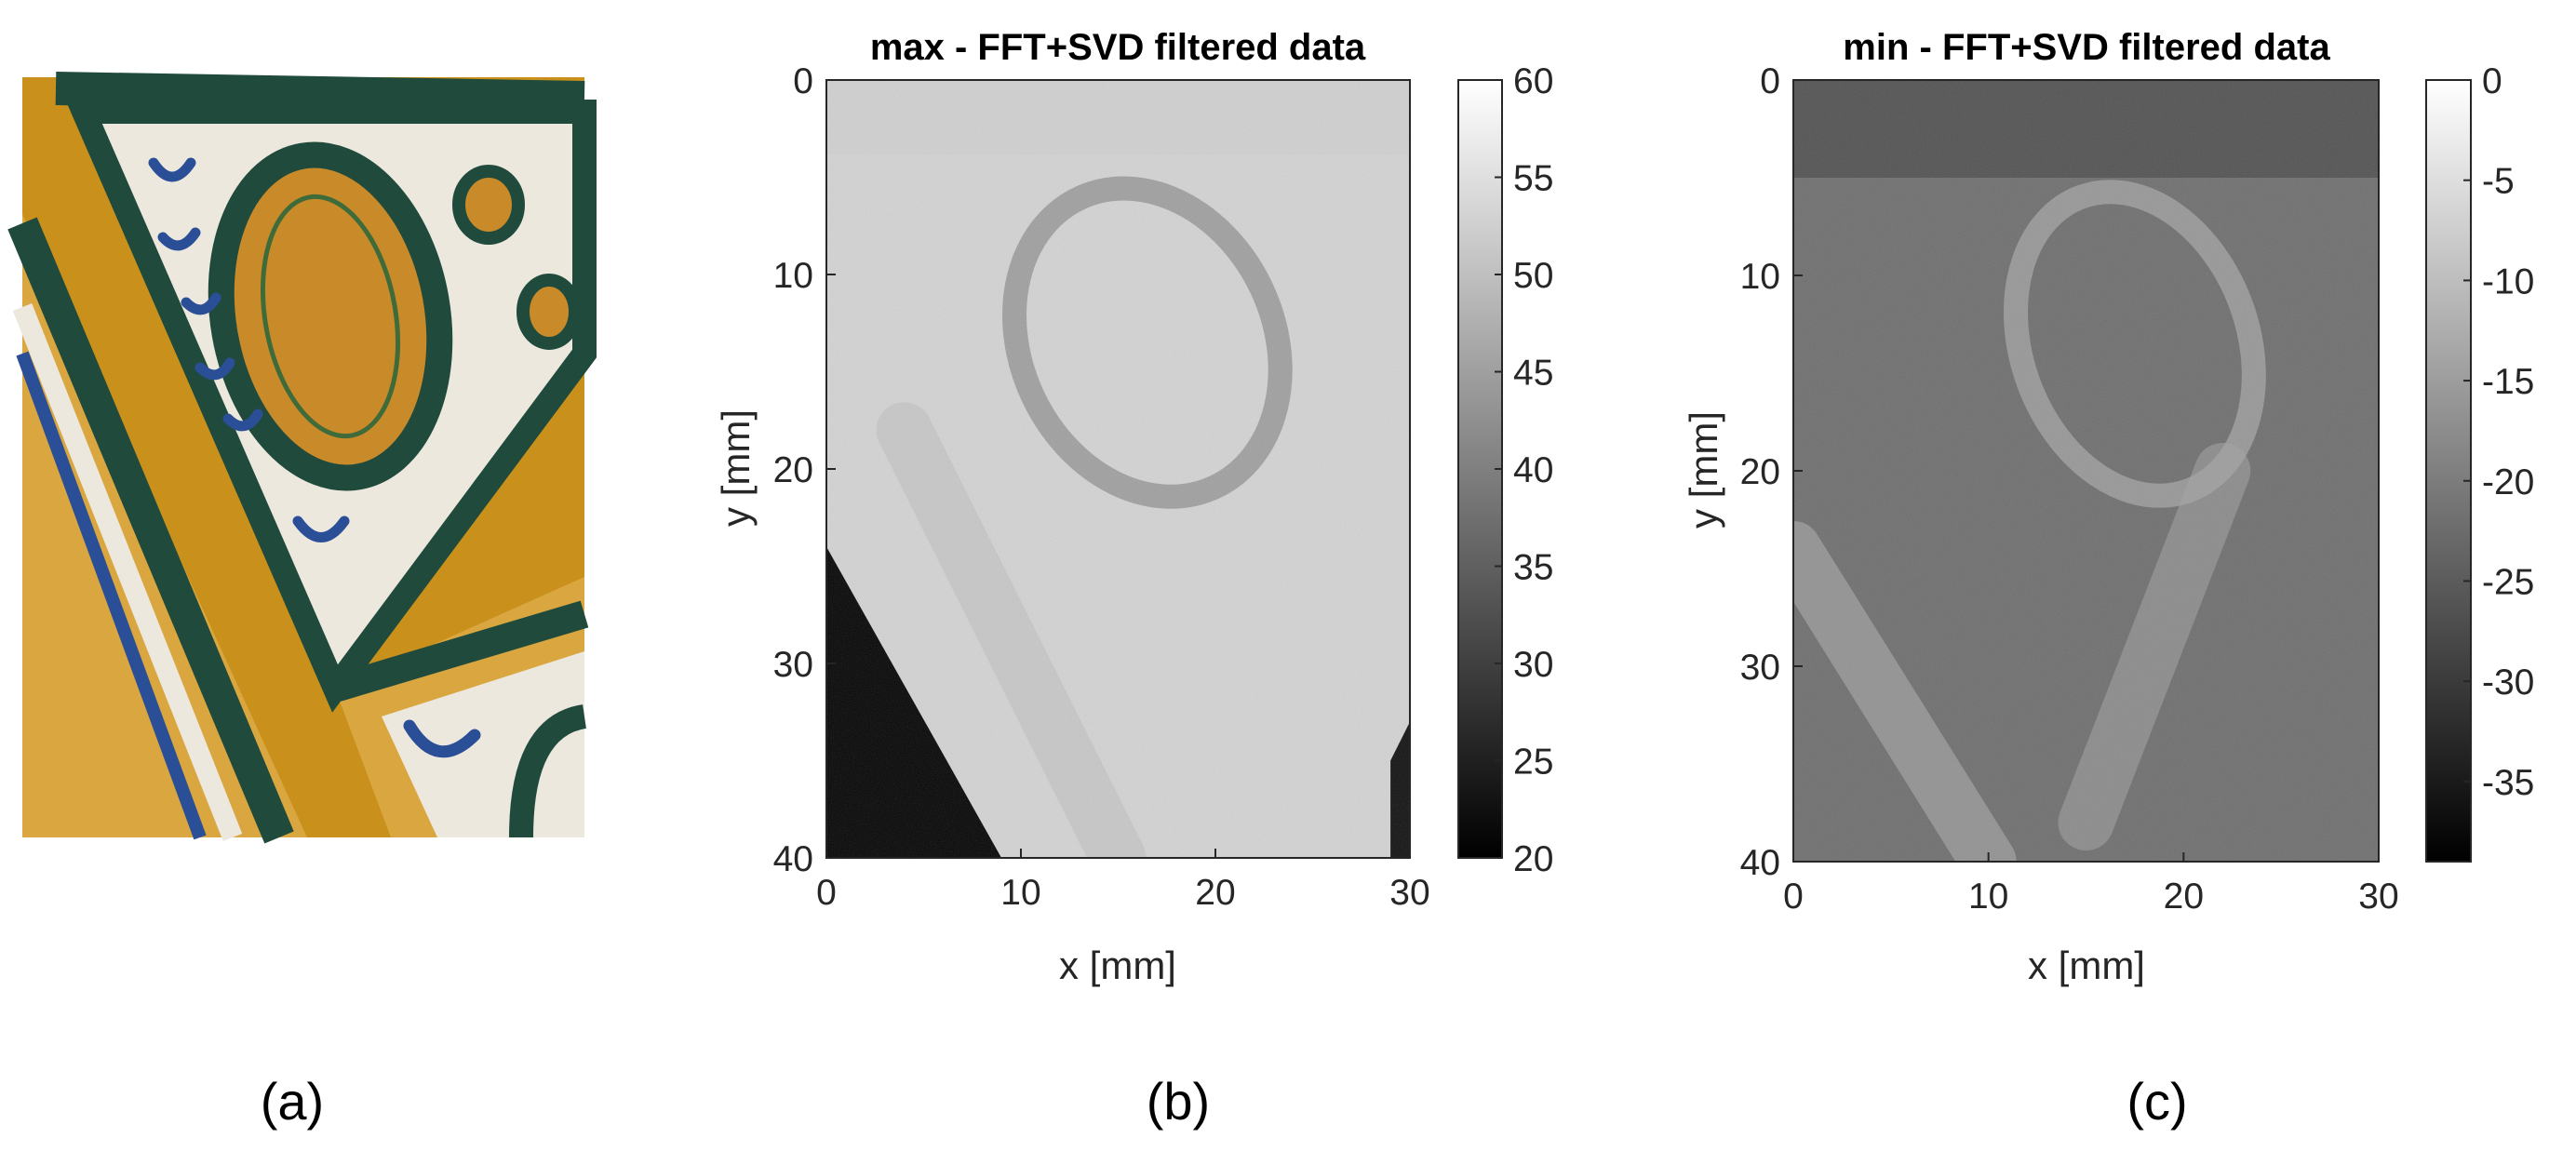  I want to click on chart-b-y-tick-label: 40, so click(793, 859).